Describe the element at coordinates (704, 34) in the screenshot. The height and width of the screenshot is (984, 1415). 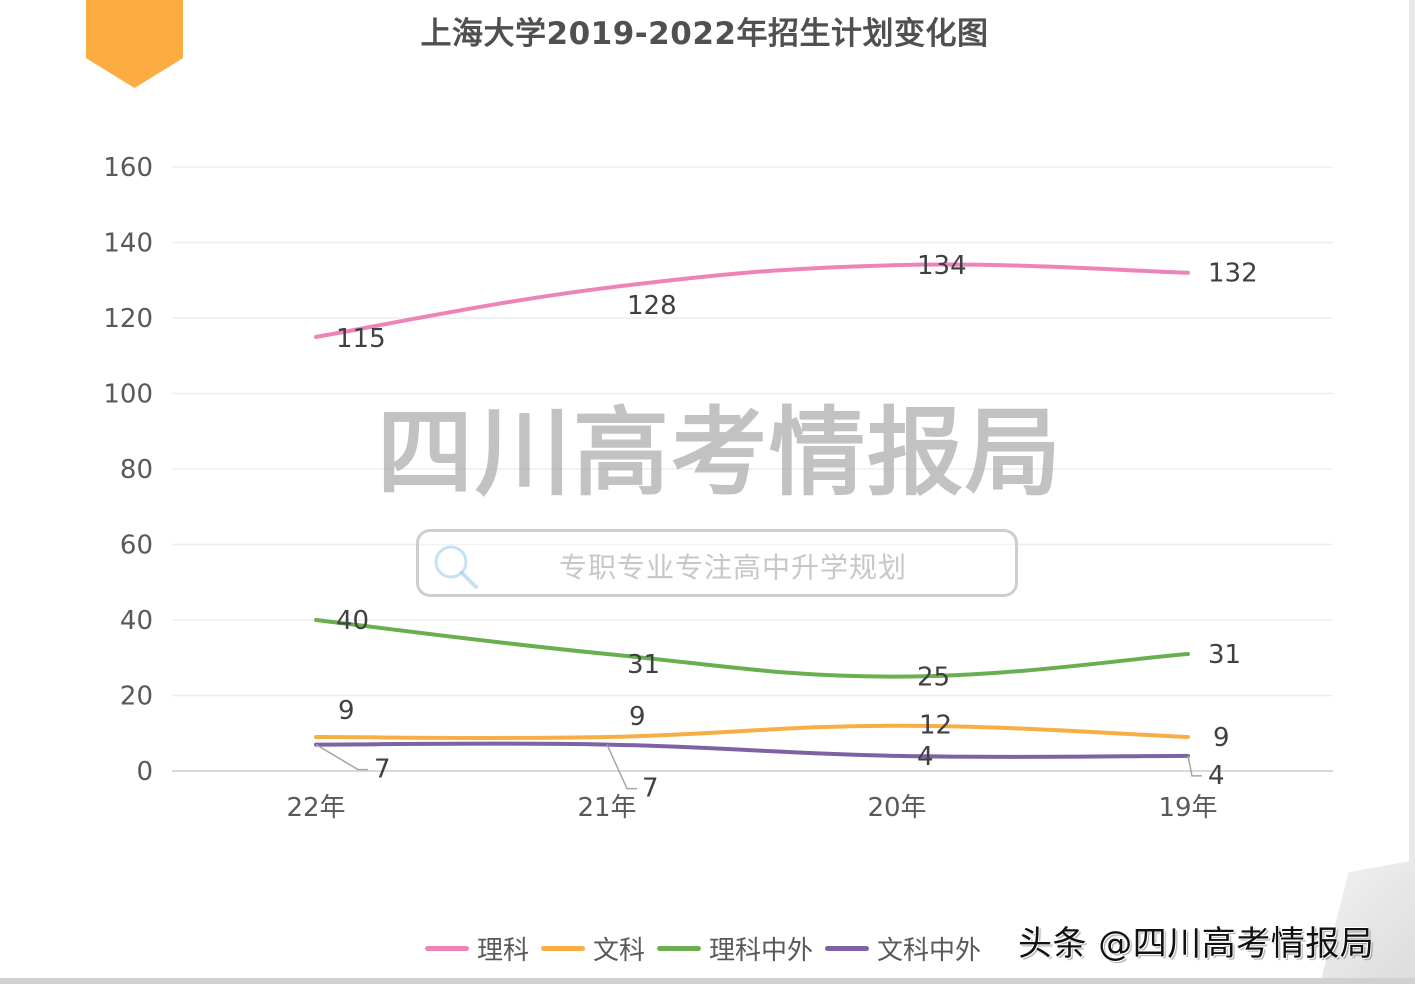
I see `chart-title: 上海大学2019-2022年招生计划变化图` at that location.